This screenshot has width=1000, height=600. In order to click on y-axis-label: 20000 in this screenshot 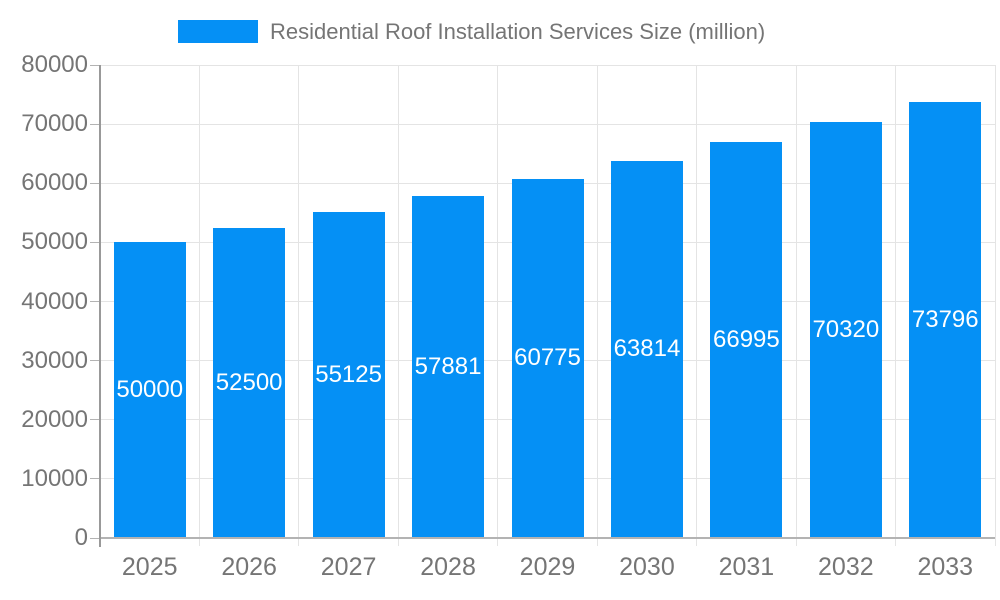, I will do `click(54, 419)`.